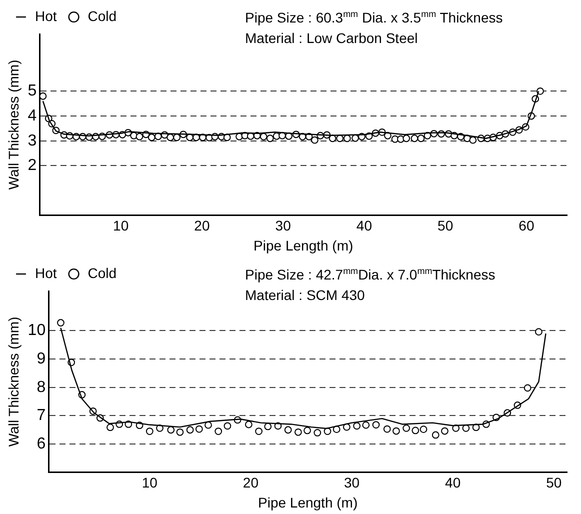 The width and height of the screenshot is (581, 514). What do you see at coordinates (41, 415) in the screenshot?
I see `y-tick-label: 7` at bounding box center [41, 415].